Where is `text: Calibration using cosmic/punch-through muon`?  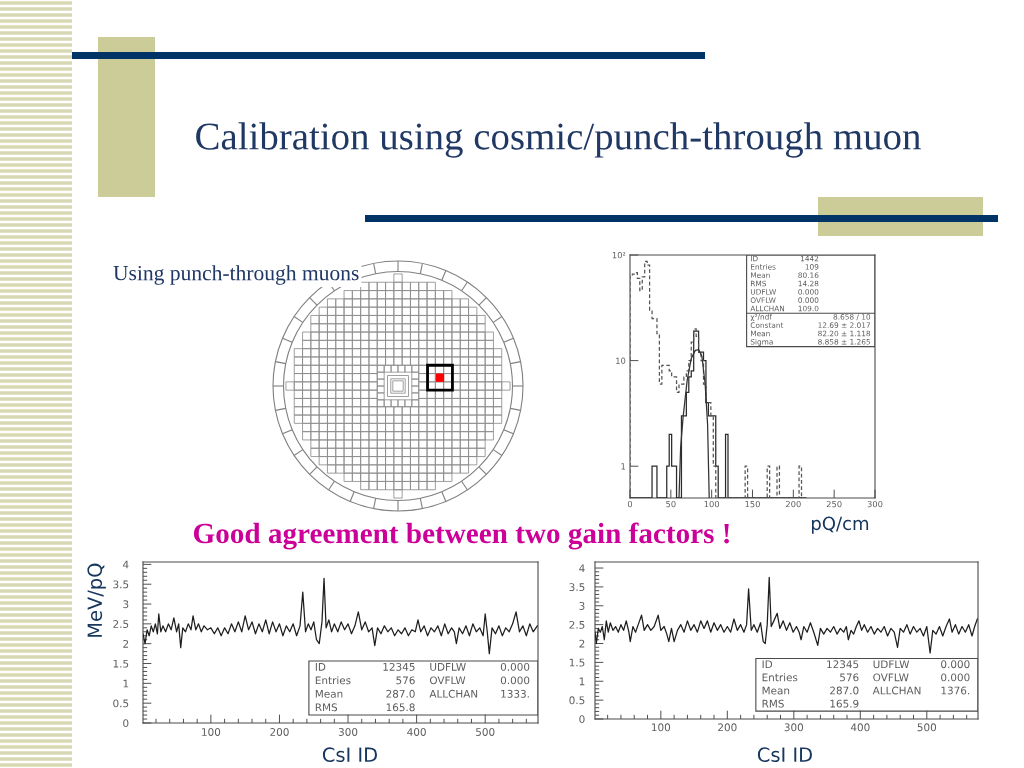 text: Calibration using cosmic/punch-through muon is located at coordinates (558, 140).